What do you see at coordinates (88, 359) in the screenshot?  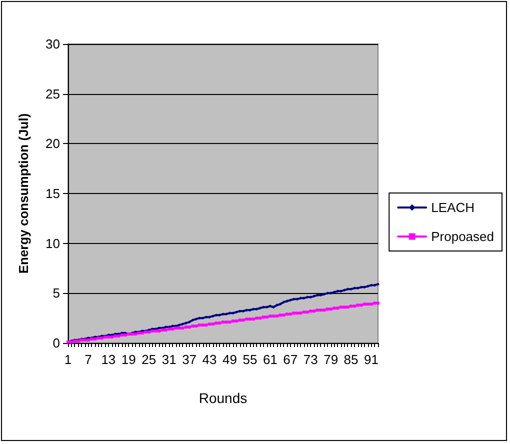 I see `x-tick-label: 7` at bounding box center [88, 359].